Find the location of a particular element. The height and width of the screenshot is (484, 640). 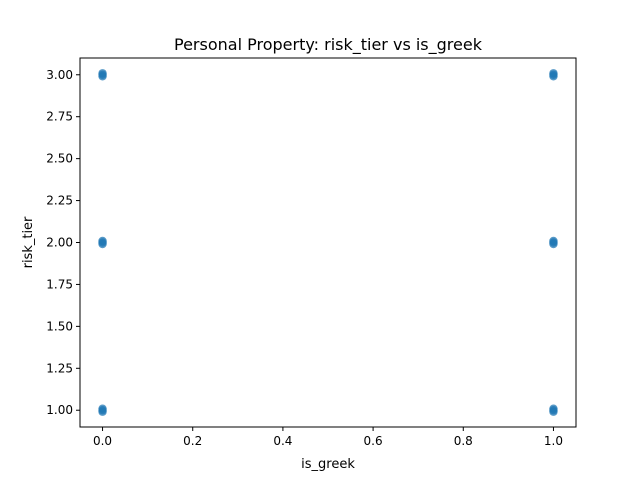

x-tick-label: 0.8 is located at coordinates (463, 441).